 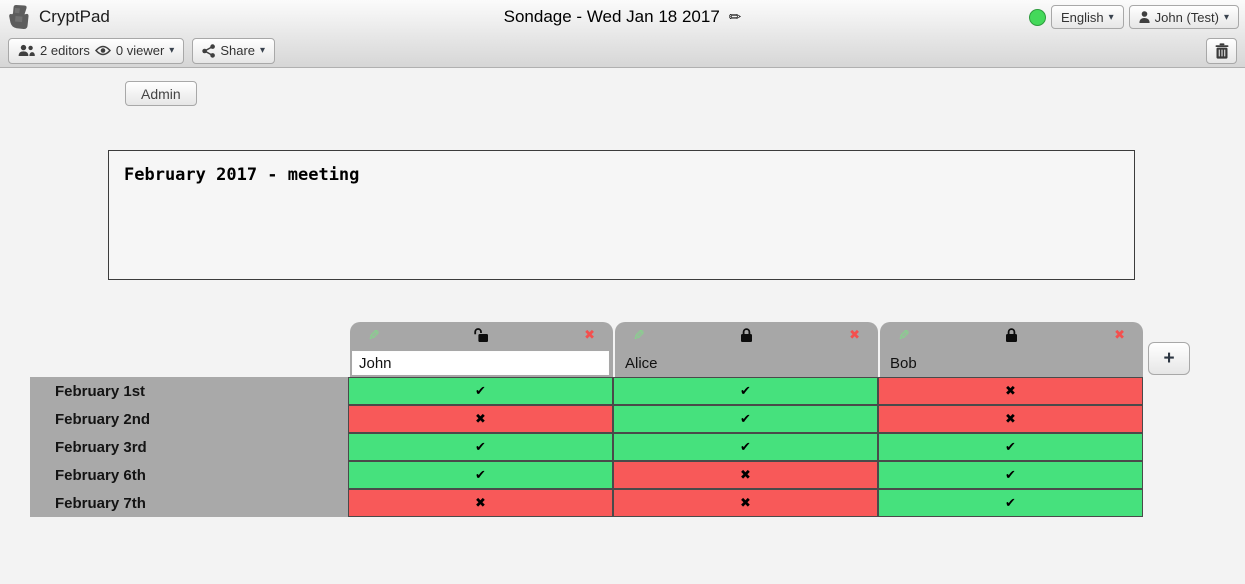 I want to click on row-label: February 6th, so click(x=189, y=475).